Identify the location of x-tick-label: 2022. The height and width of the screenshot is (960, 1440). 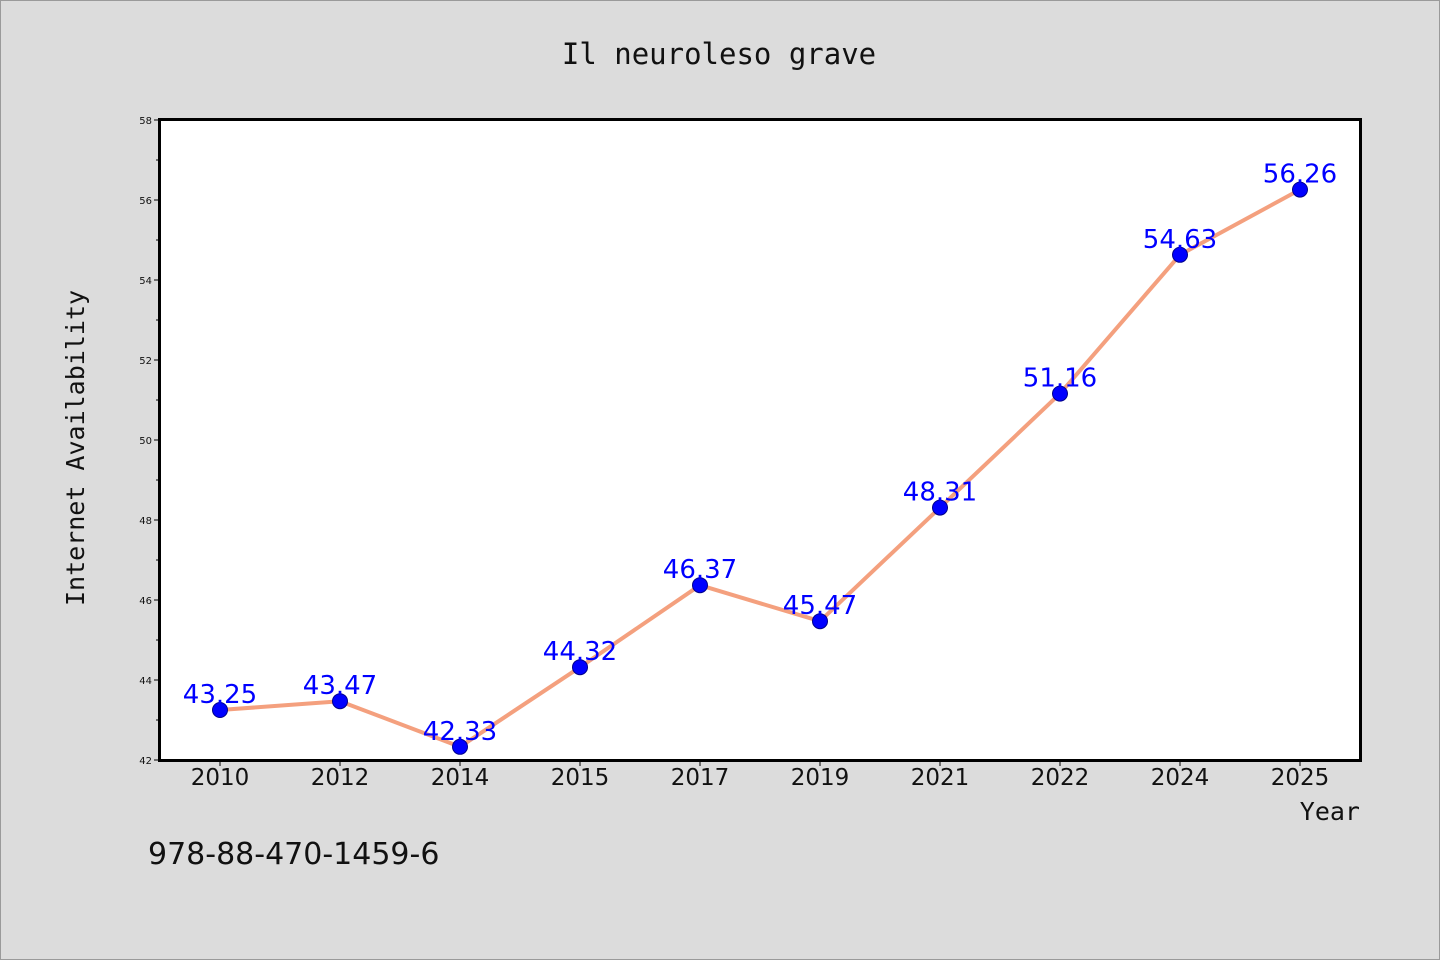
(1060, 778).